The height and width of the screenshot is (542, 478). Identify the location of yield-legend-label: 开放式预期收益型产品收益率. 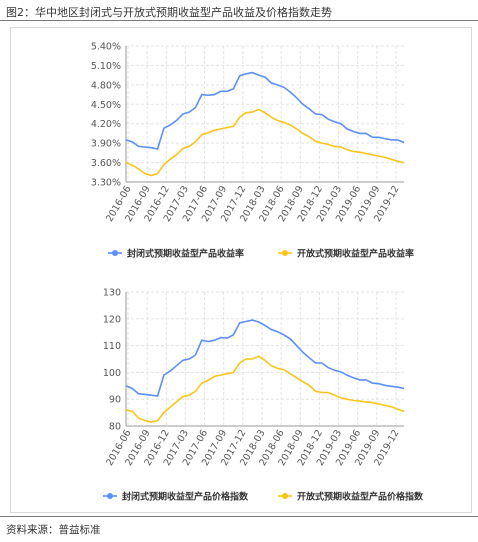
(355, 254).